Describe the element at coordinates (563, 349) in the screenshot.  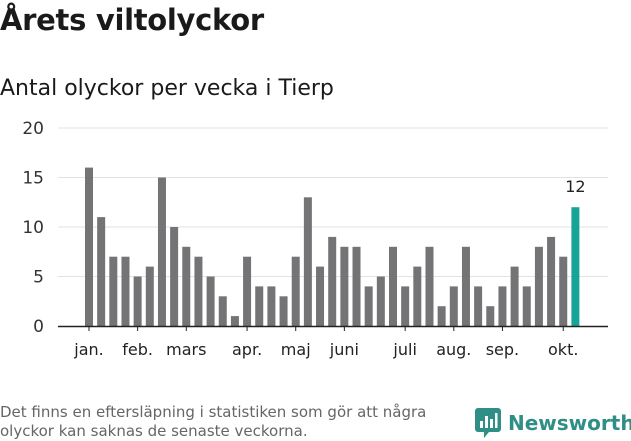
I see `x-tick-label: okt.` at that location.